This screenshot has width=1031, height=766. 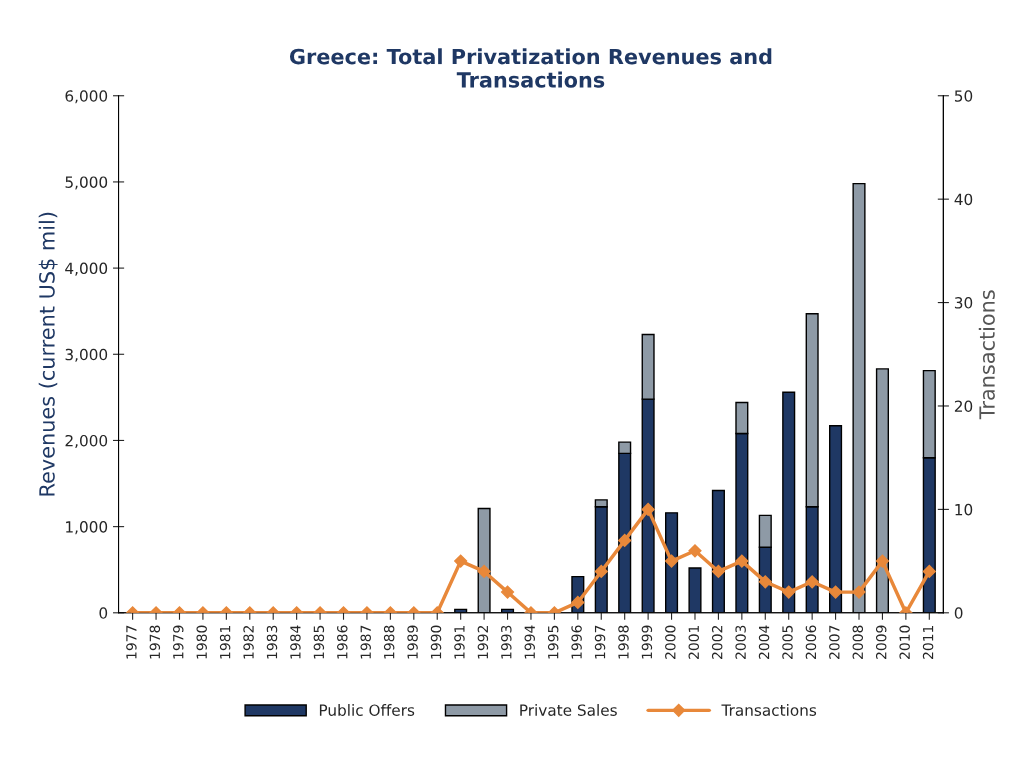 I want to click on x-tick-label: 2008, so click(x=858, y=642).